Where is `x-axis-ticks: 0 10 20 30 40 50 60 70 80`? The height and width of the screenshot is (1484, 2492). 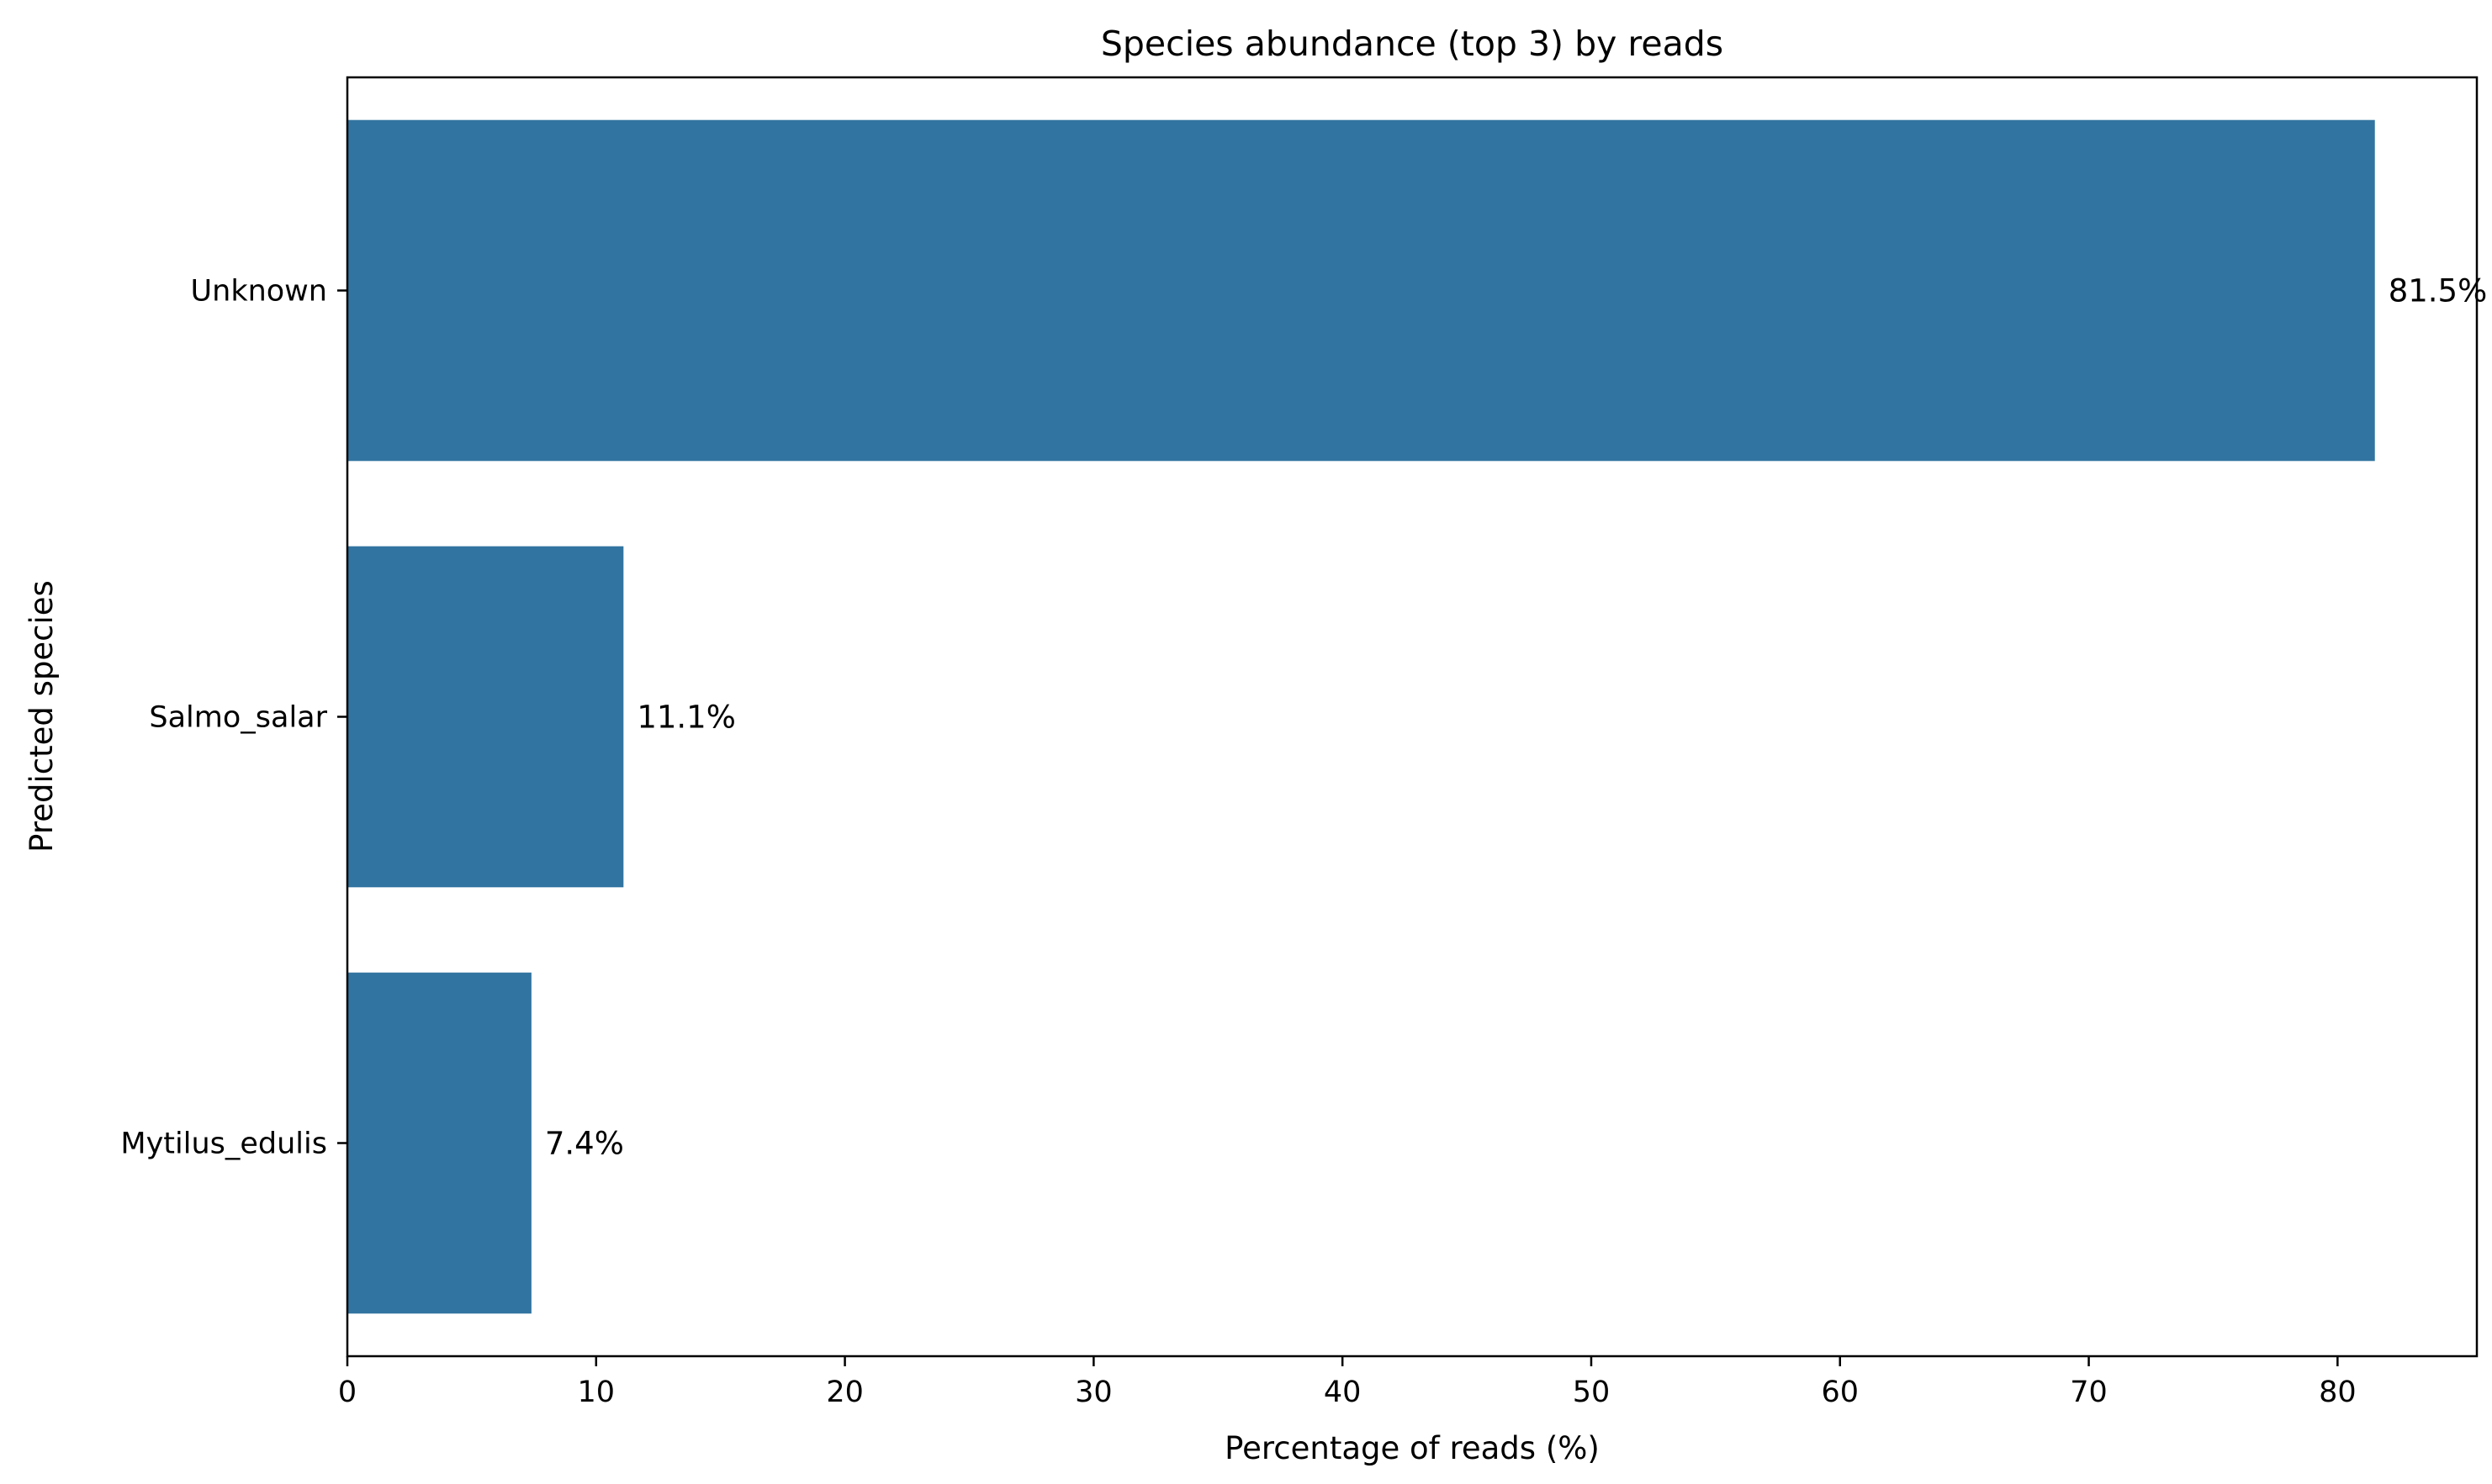
x-axis-ticks: 0 10 20 30 40 50 60 70 80 is located at coordinates (1347, 1382).